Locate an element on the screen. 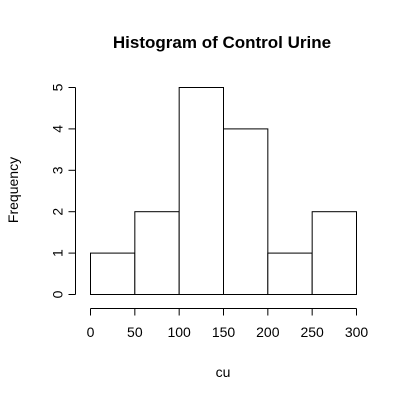 Image resolution: width=408 pixels, height=400 pixels. x-tick-label: 50 is located at coordinates (135, 332).